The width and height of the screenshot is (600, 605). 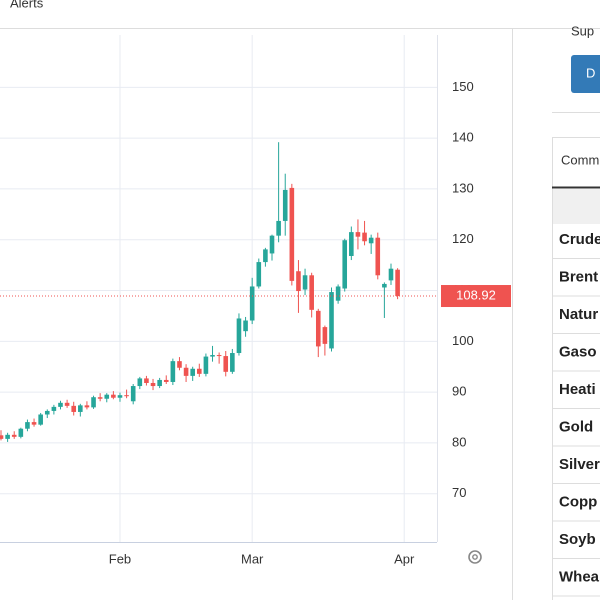 What do you see at coordinates (579, 464) in the screenshot?
I see `commodity-name: Silver` at bounding box center [579, 464].